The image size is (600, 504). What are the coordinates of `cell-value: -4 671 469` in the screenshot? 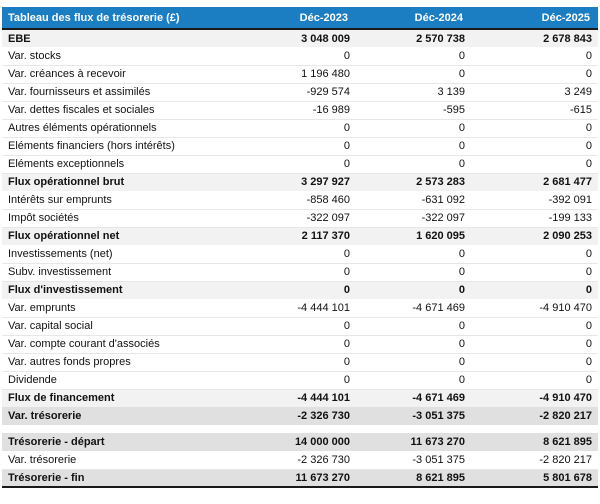 It's located at (438, 398).